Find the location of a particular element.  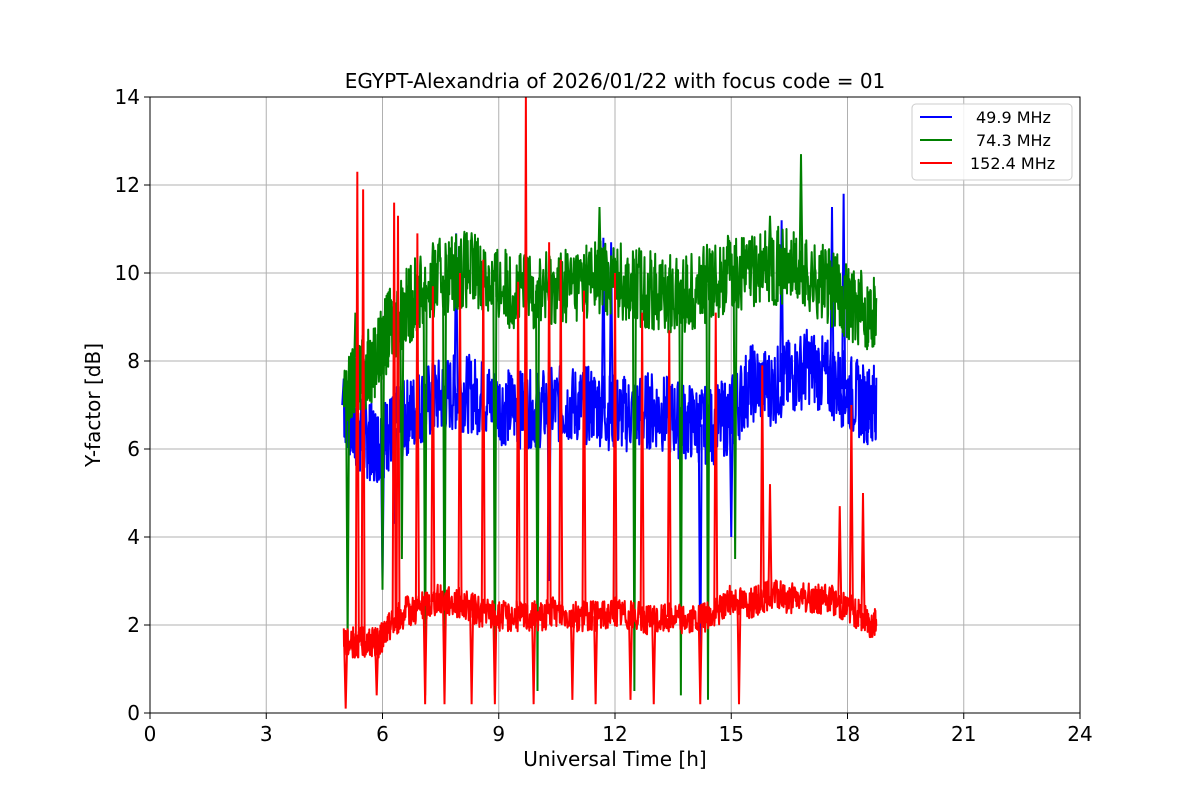

x-tick-label: 6 is located at coordinates (382, 734).